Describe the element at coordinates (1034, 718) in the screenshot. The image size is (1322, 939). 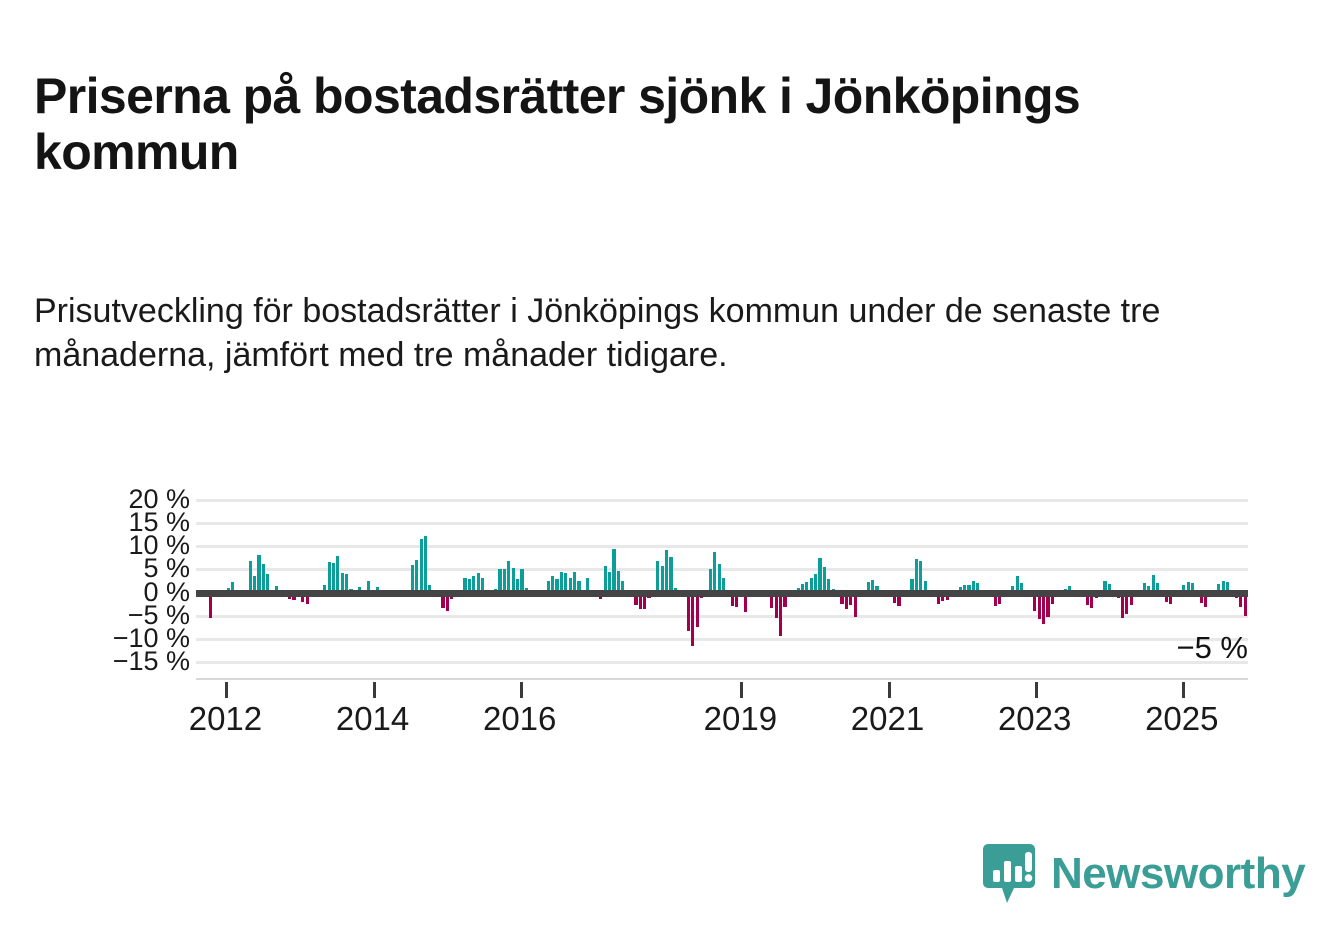
I see `x-axis-tick-label: 2023` at that location.